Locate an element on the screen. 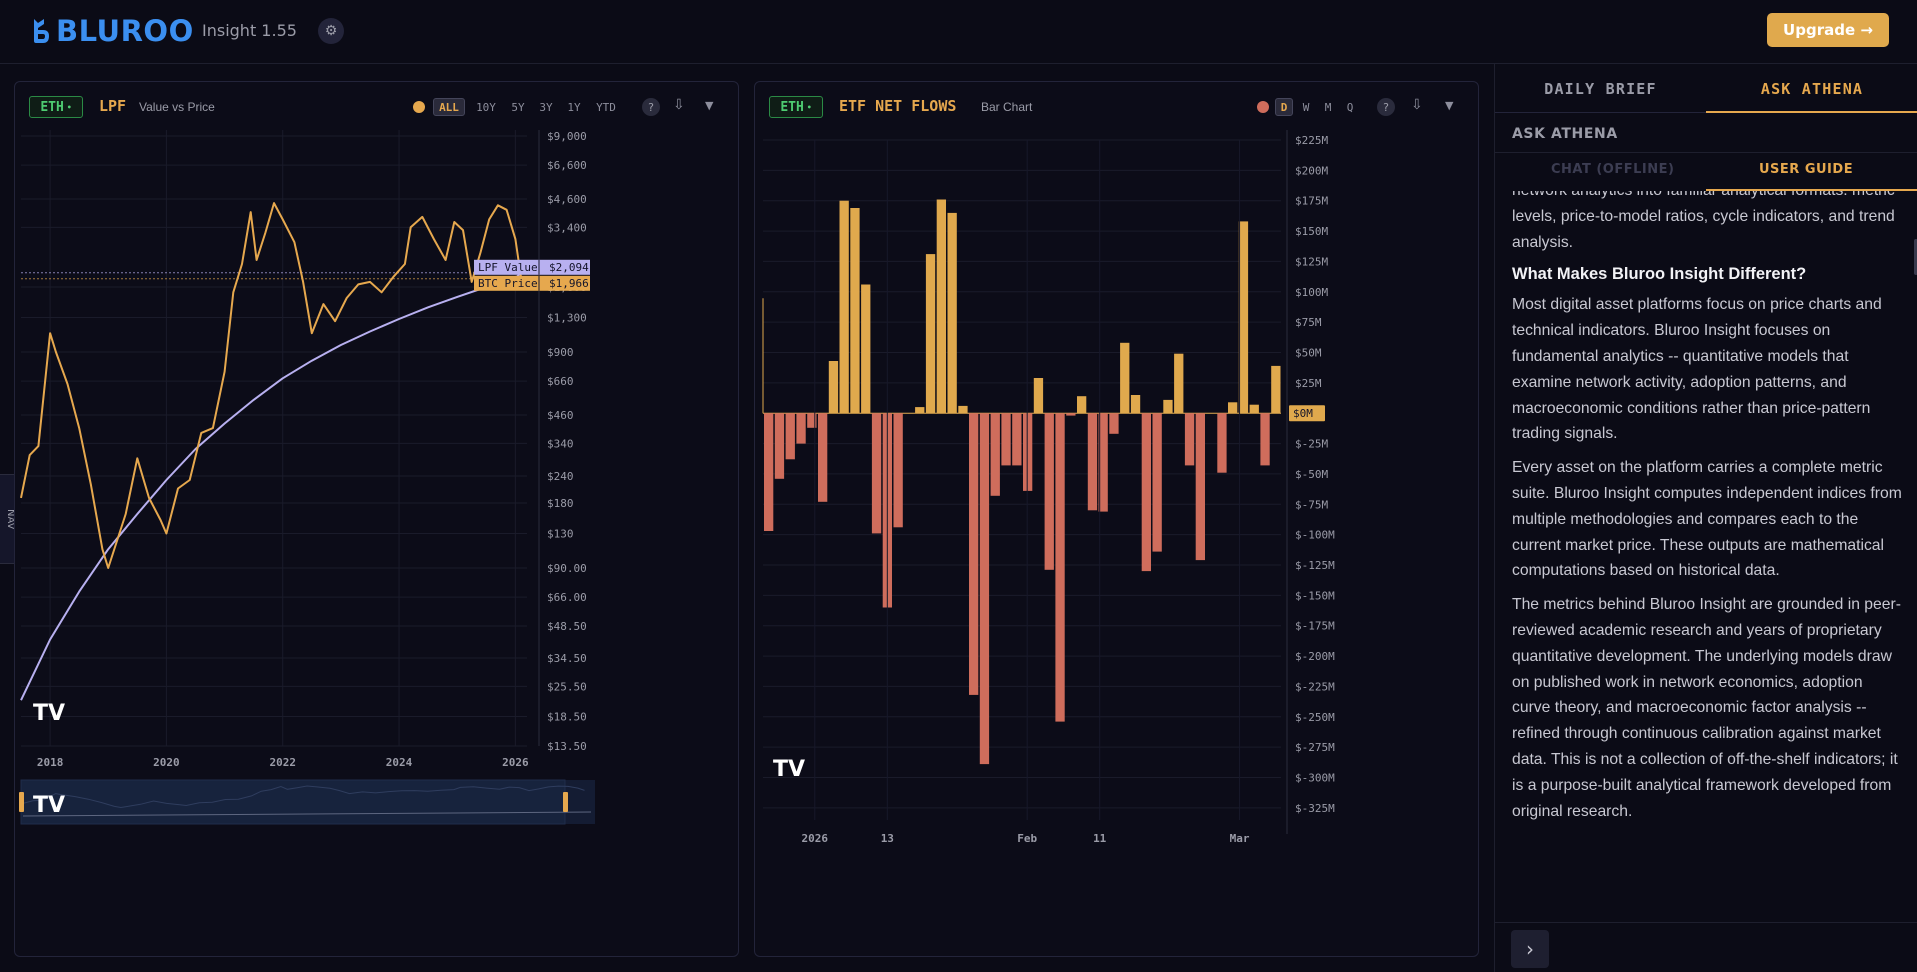 The width and height of the screenshot is (1917, 972). y-tick-label: $9,000 is located at coordinates (567, 136).